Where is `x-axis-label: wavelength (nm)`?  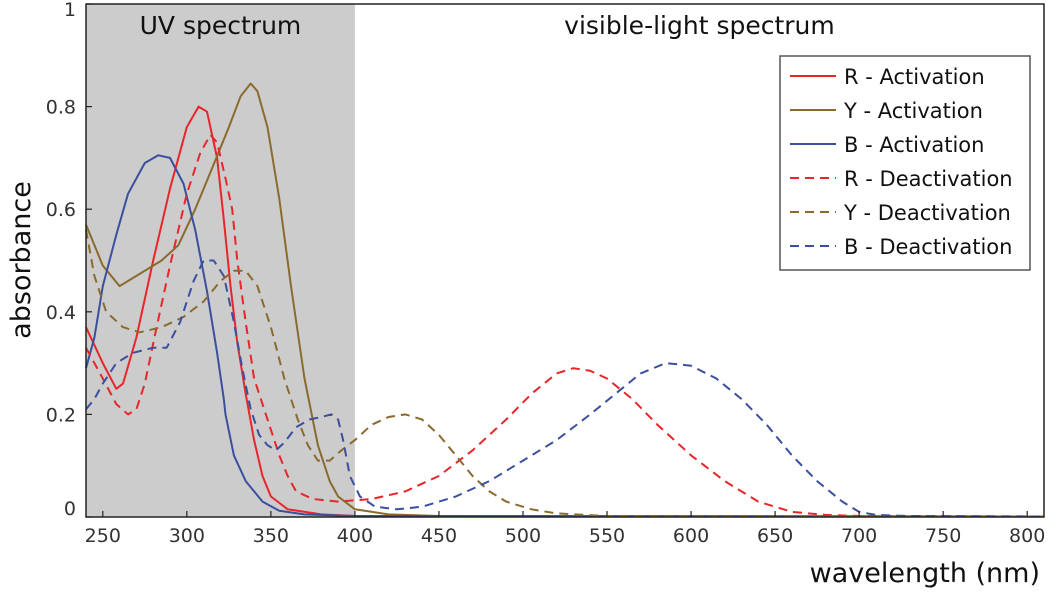
x-axis-label: wavelength (nm) is located at coordinates (925, 573).